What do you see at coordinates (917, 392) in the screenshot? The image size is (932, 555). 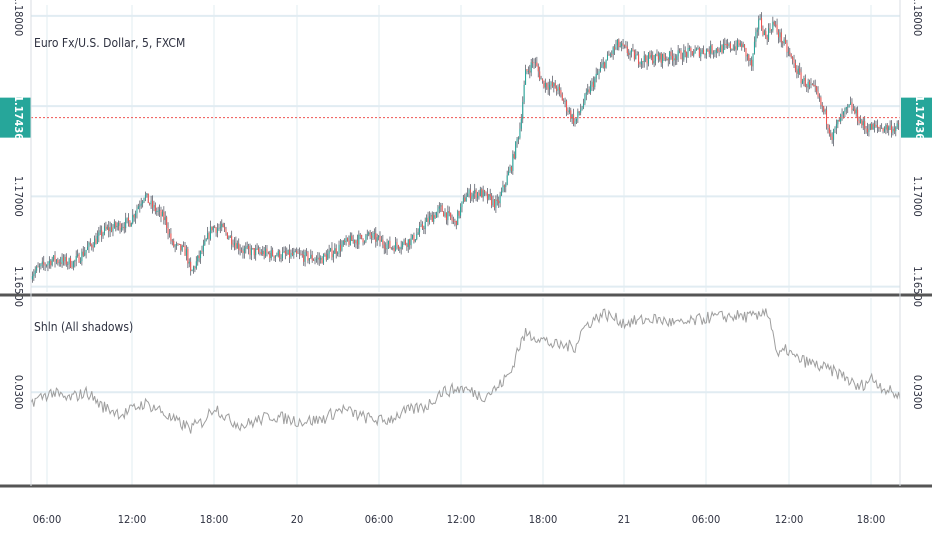 I see `indicator-axis-label-right: 0.0300` at bounding box center [917, 392].